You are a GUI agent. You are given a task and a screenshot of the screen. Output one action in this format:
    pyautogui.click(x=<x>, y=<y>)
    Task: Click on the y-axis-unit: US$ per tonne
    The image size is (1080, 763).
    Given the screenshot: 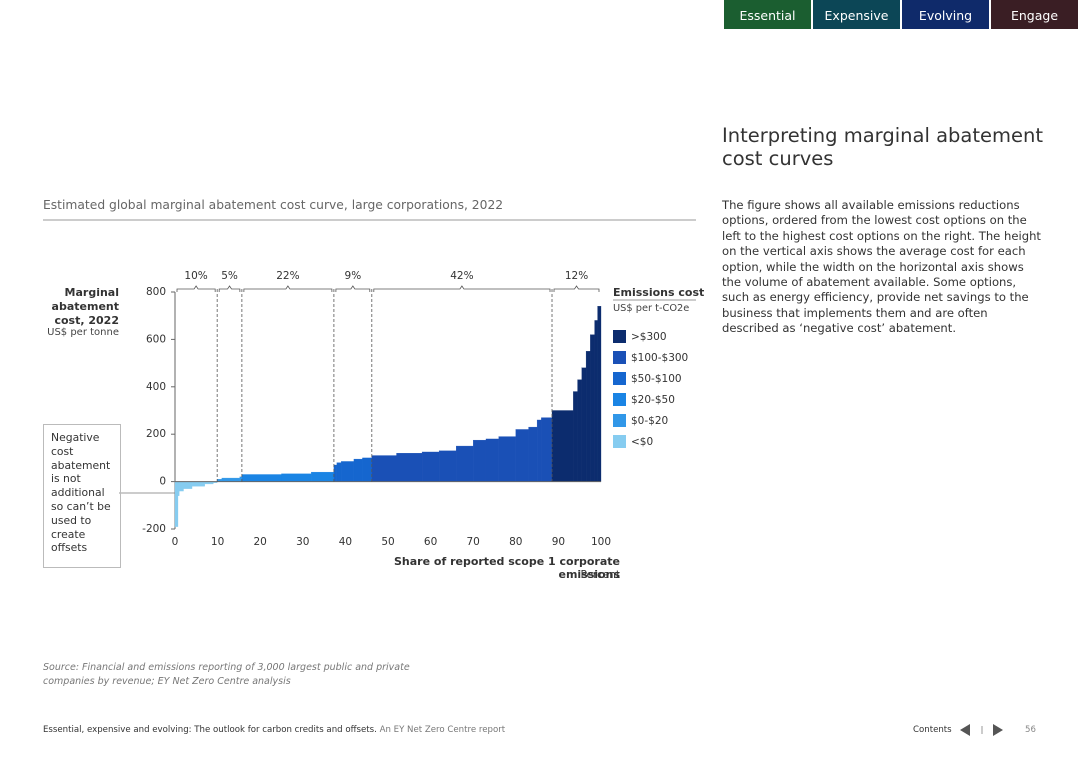 What is the action you would take?
    pyautogui.click(x=83, y=332)
    